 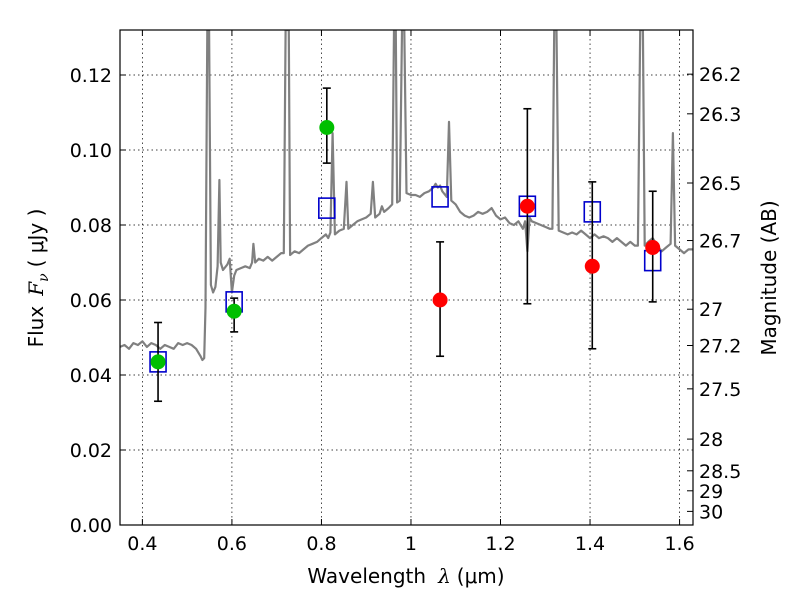 I want to click on x-tick-label: 1, so click(x=411, y=544).